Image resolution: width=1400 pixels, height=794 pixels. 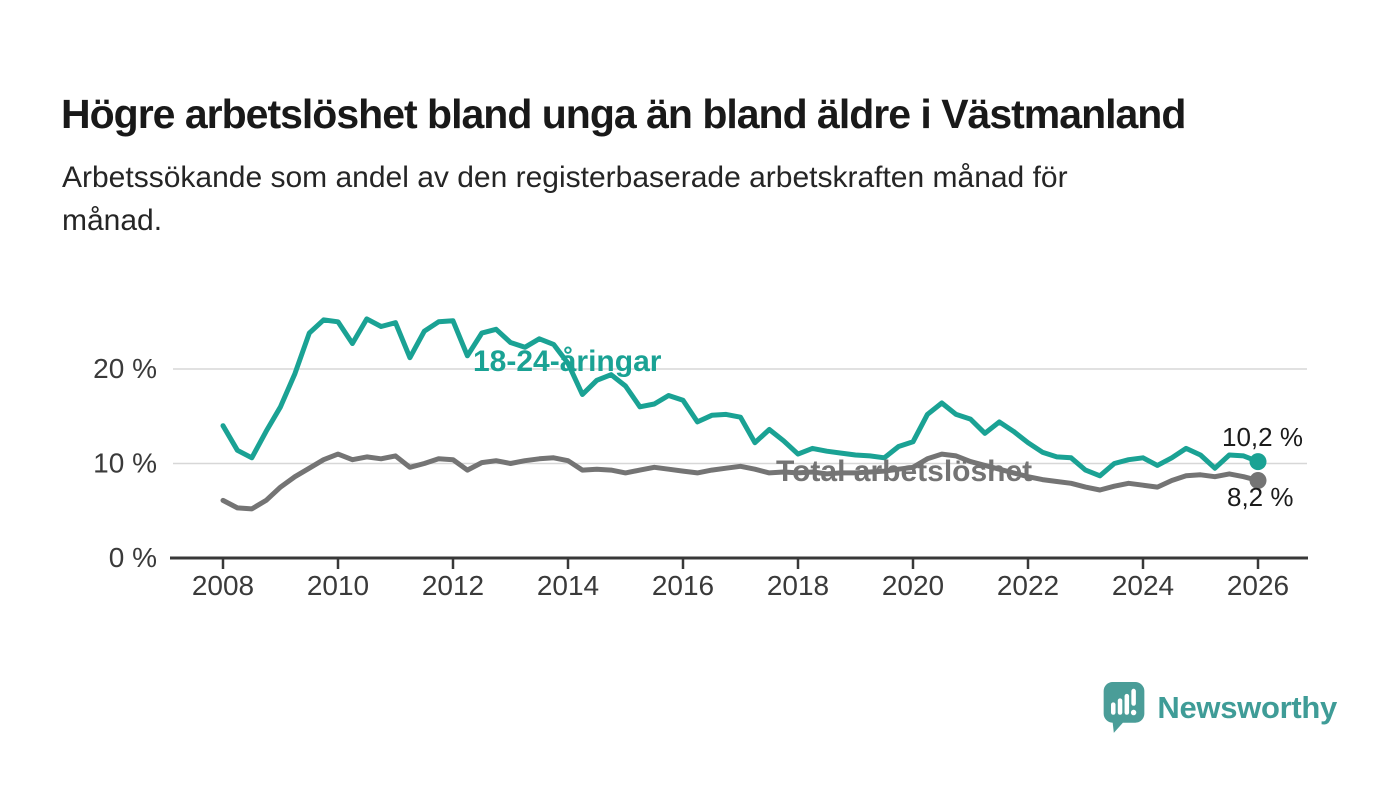 I want to click on y-tick-label: 0 %, so click(x=133, y=557).